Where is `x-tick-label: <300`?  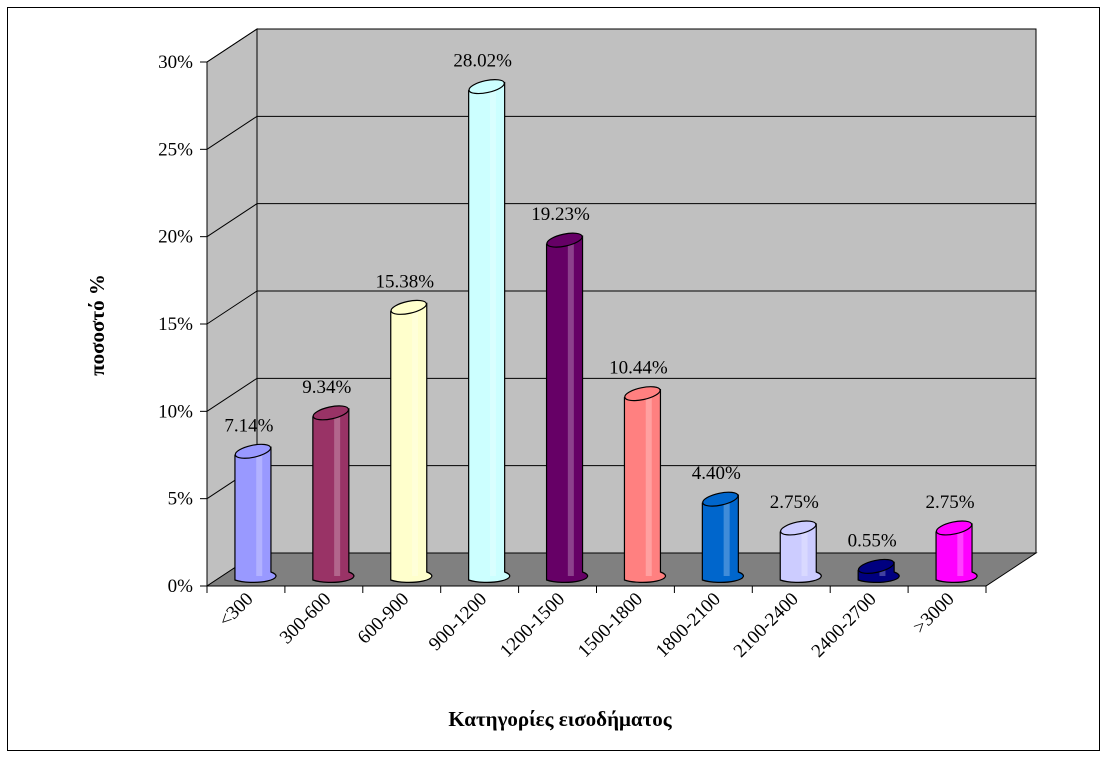 x-tick-label: <300 is located at coordinates (236, 610).